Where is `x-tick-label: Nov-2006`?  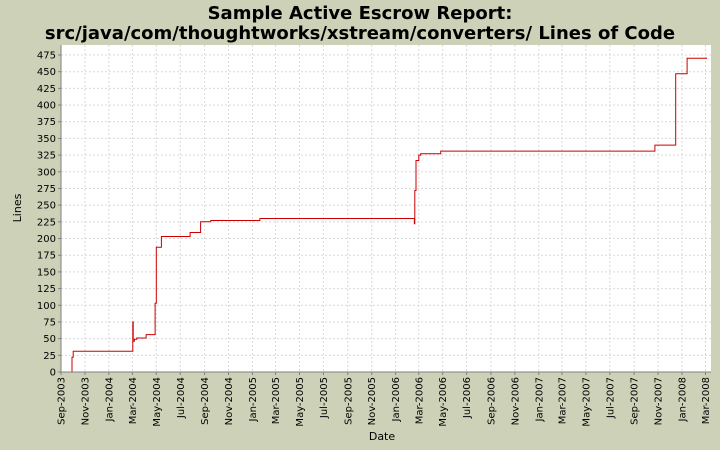
x-tick-label: Nov-2006 is located at coordinates (515, 401).